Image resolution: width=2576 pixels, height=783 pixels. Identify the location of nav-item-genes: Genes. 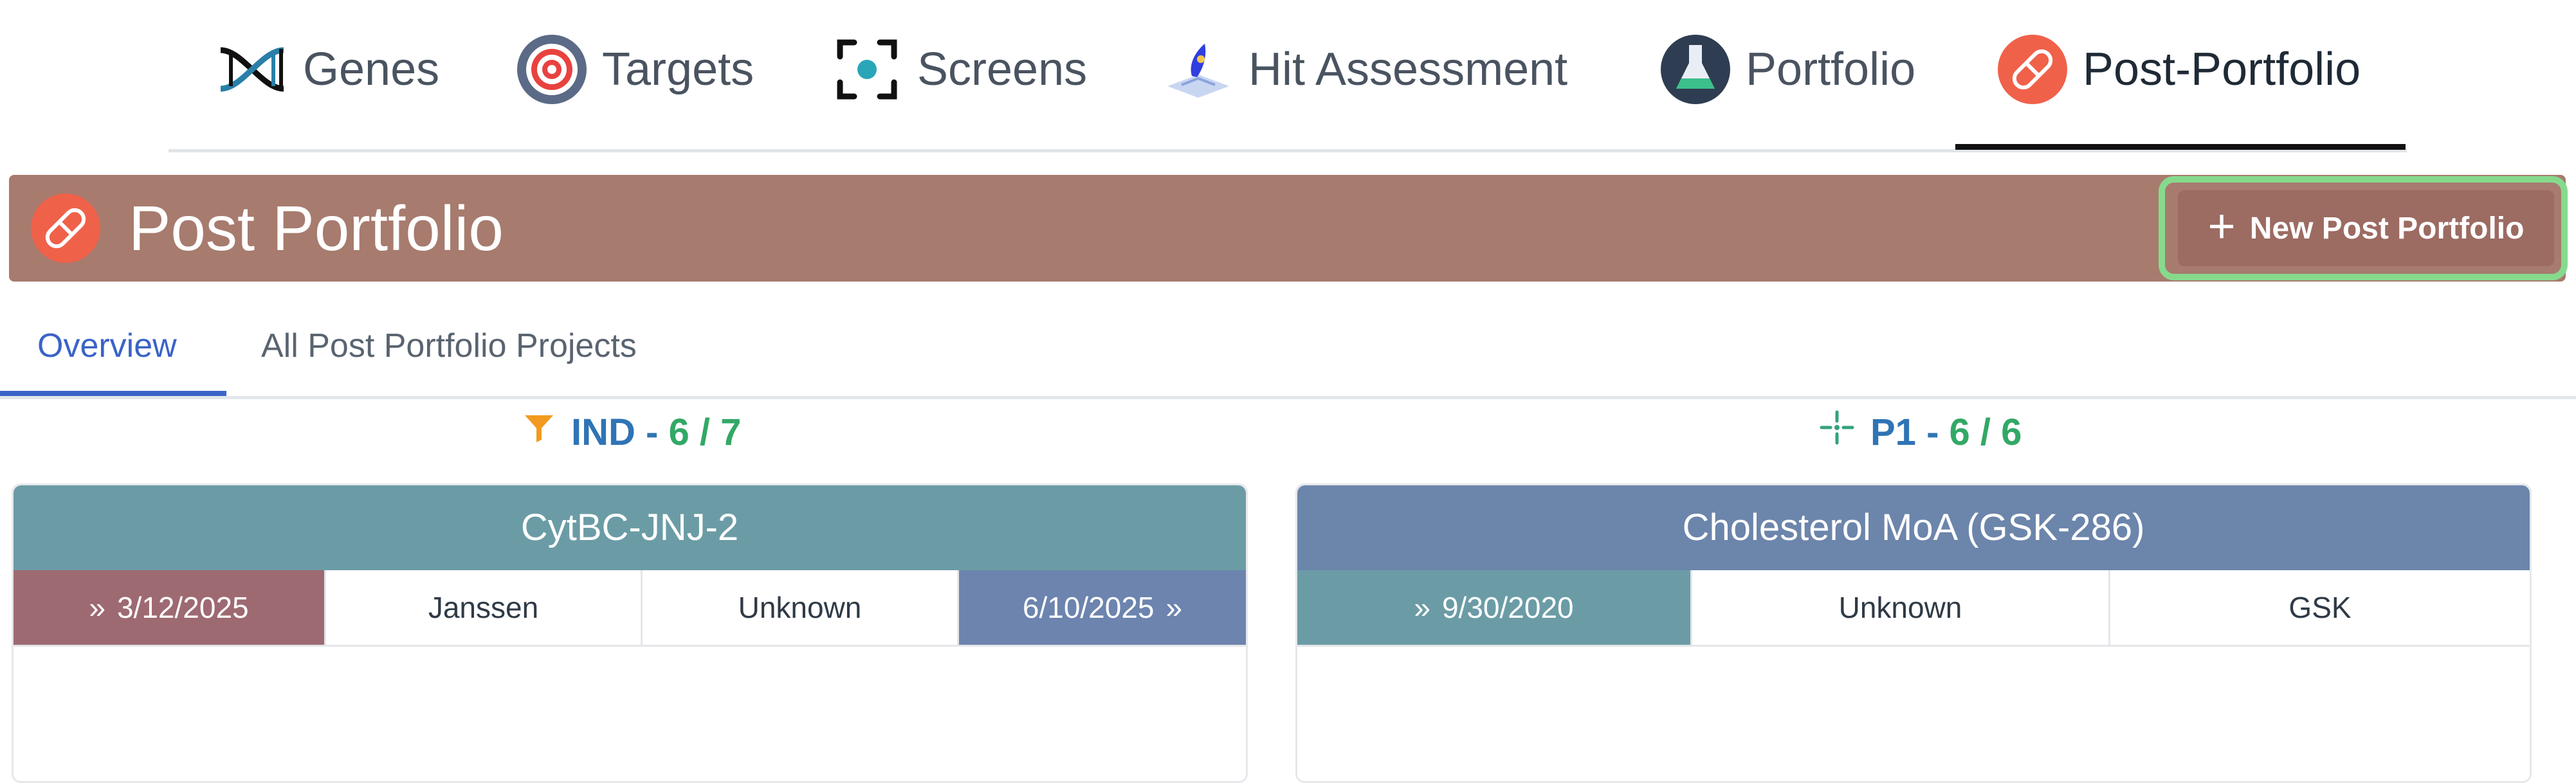
(328, 70).